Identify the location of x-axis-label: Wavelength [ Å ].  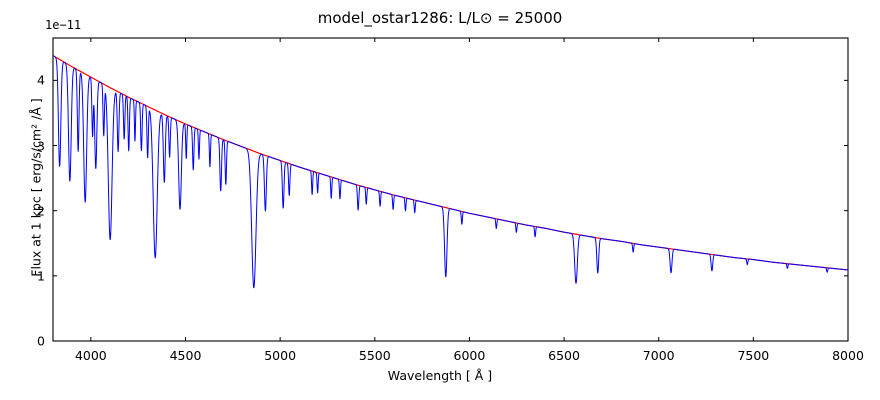
(440, 375).